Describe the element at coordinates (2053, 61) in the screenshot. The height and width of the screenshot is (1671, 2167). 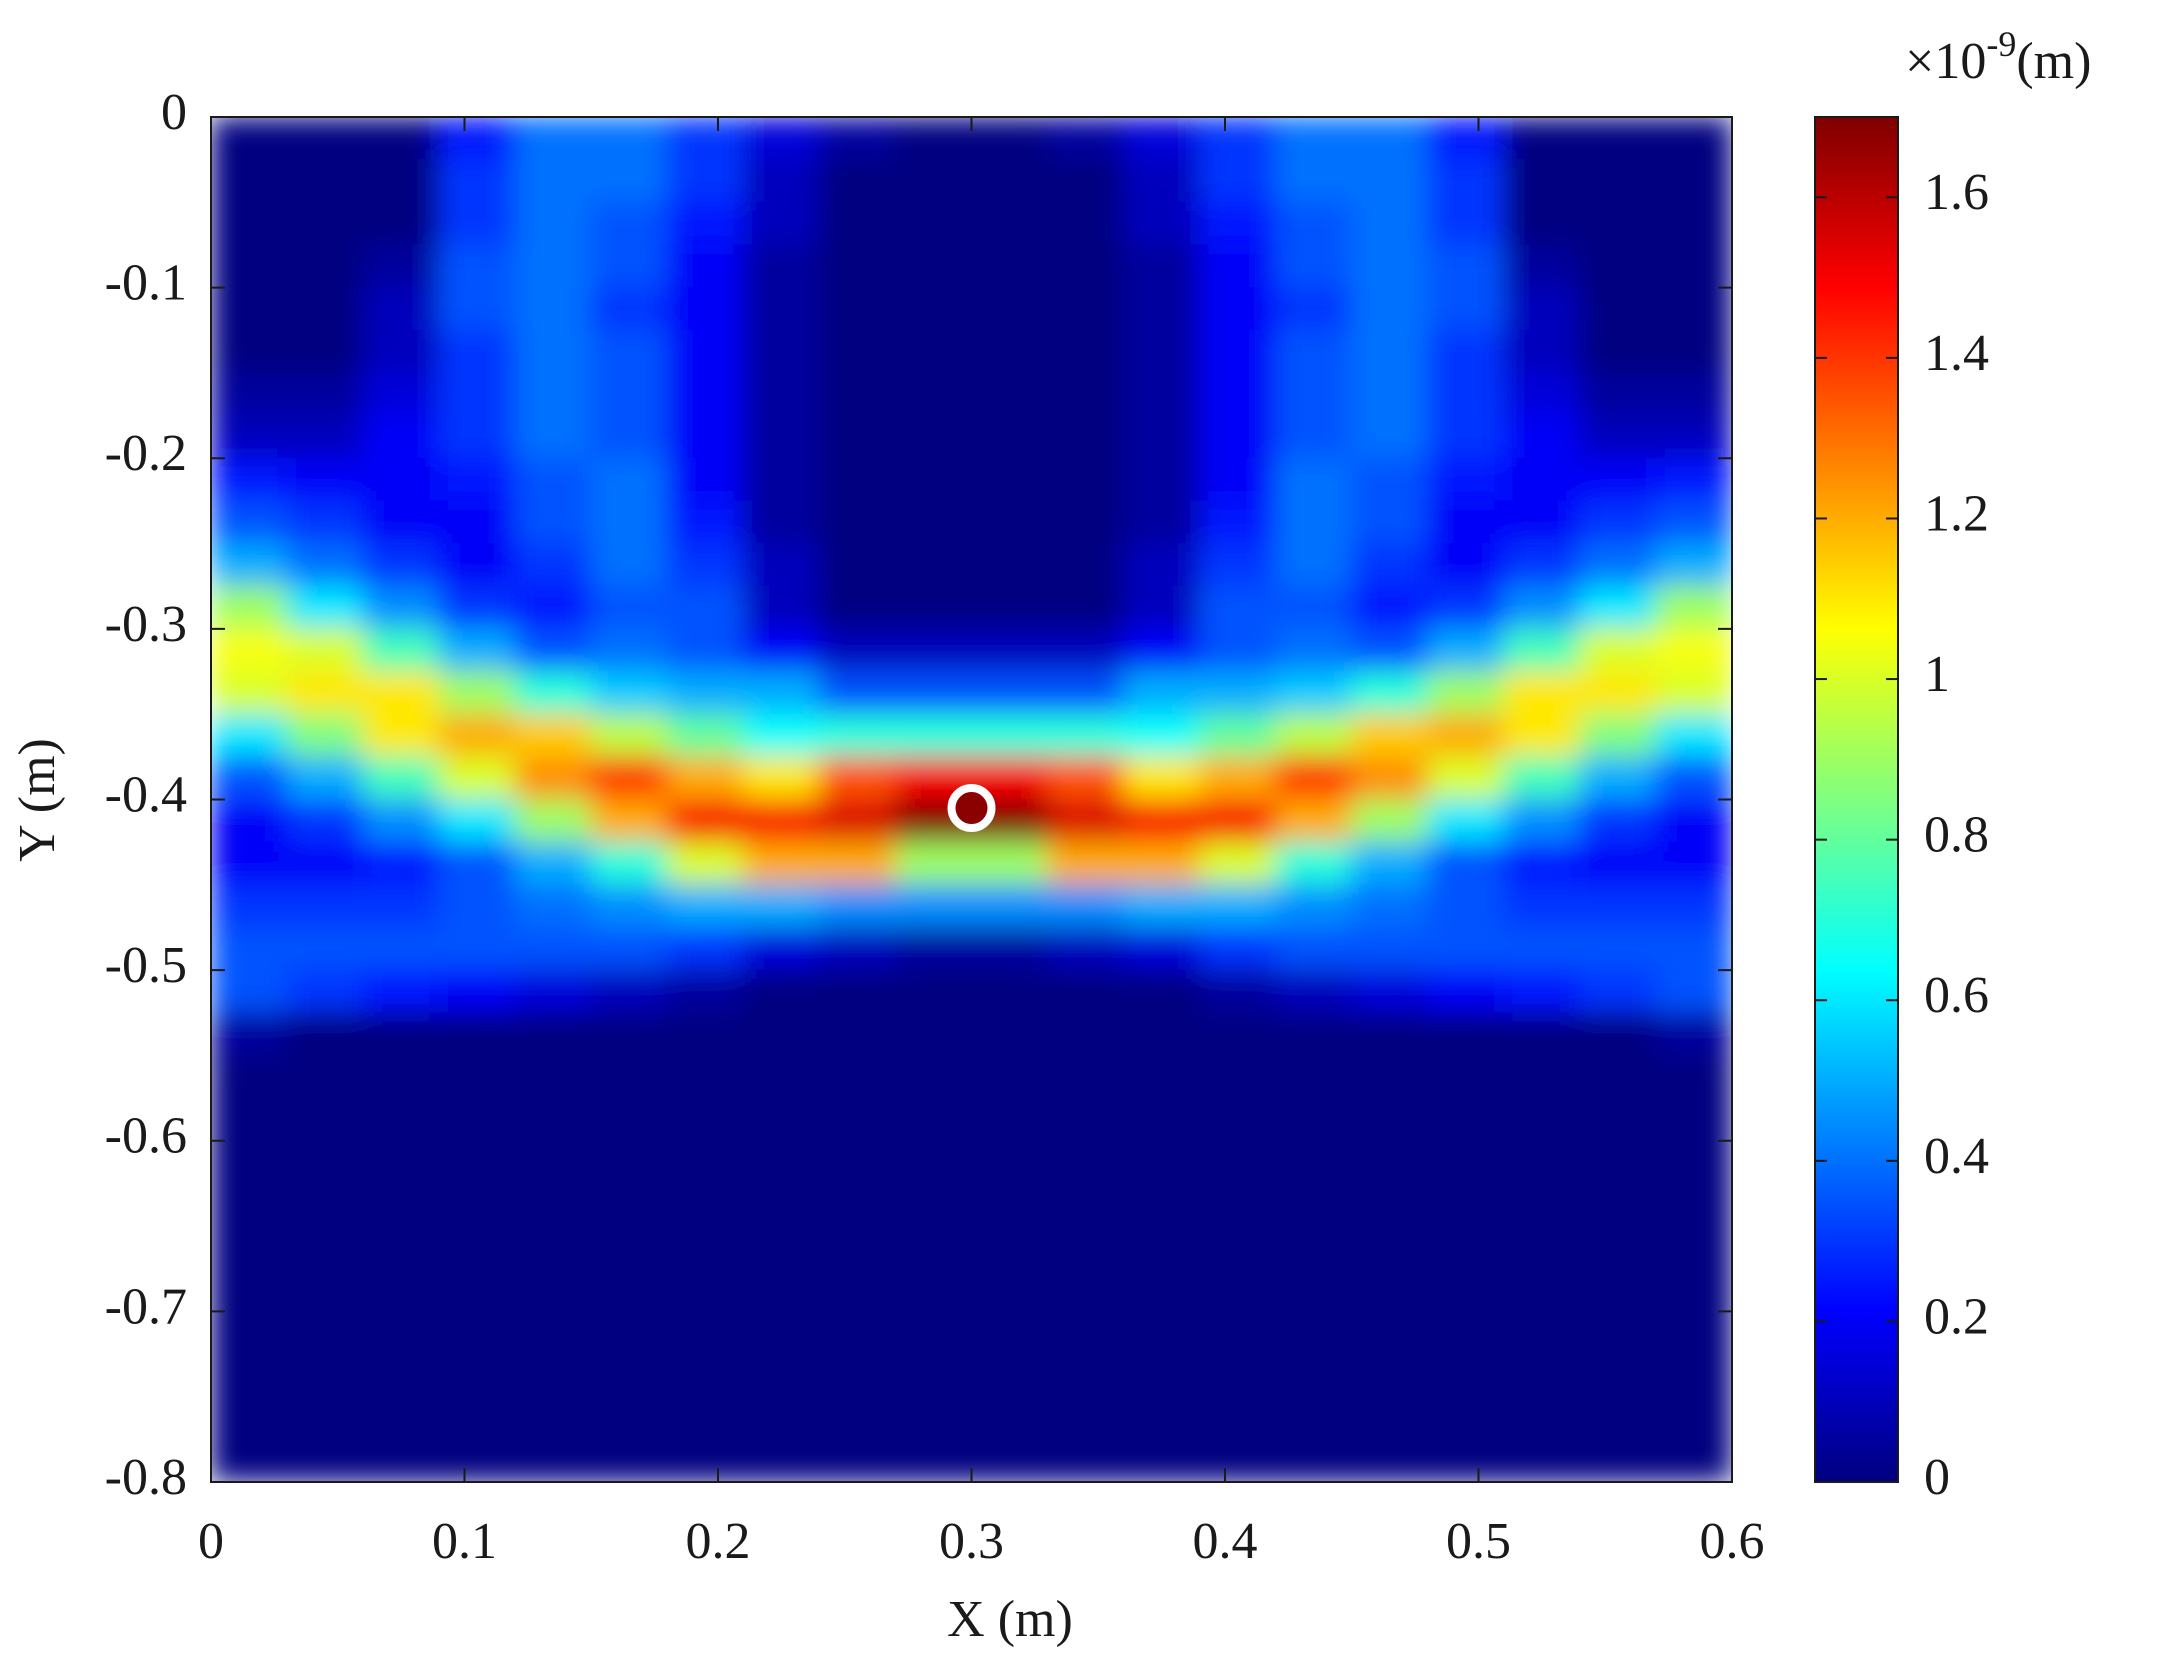
I see `colorbar-unit: (m)` at that location.